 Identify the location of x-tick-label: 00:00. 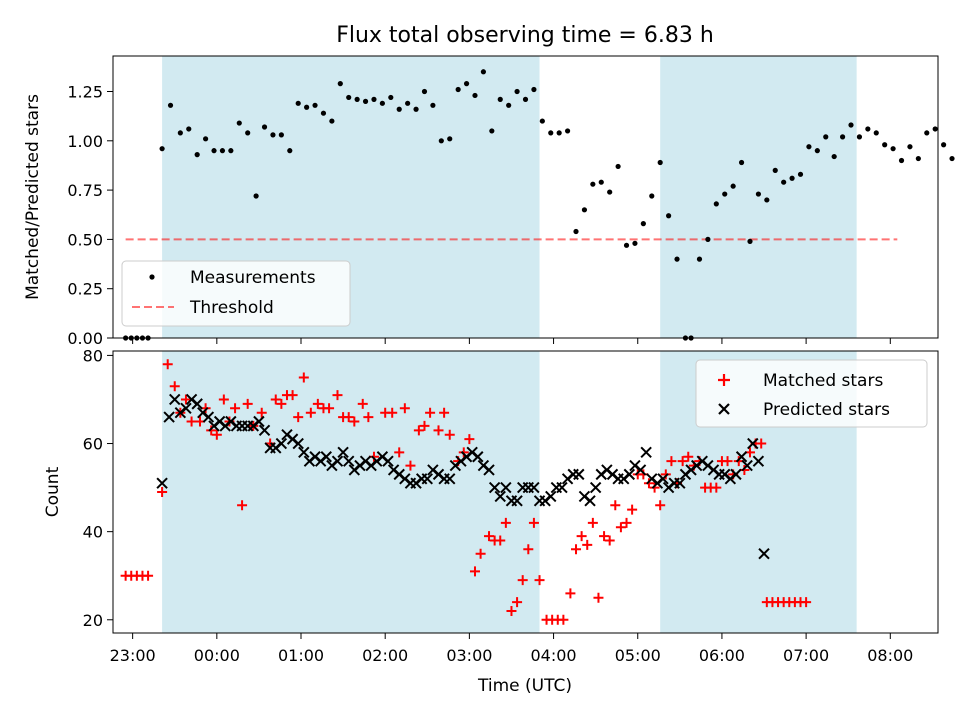
(217, 655).